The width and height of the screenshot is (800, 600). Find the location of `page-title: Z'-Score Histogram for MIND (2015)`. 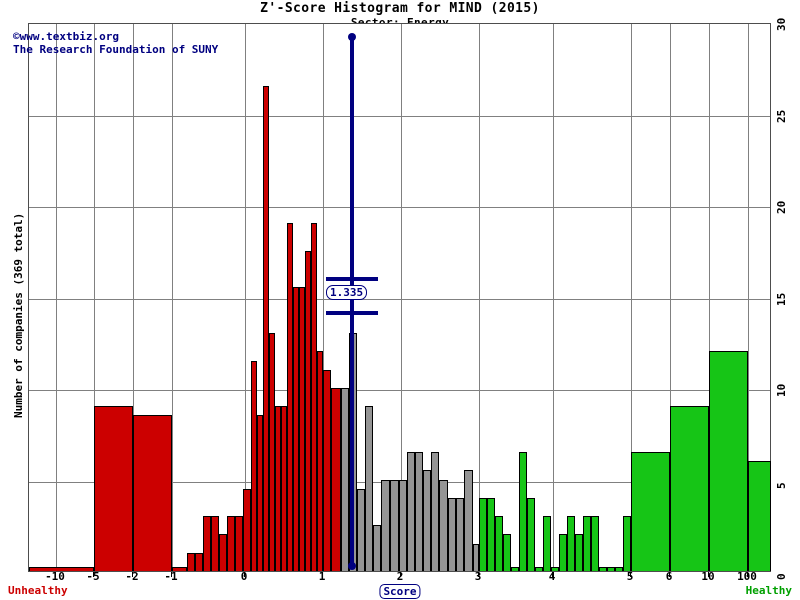

page-title: Z'-Score Histogram for MIND (2015) is located at coordinates (400, 8).